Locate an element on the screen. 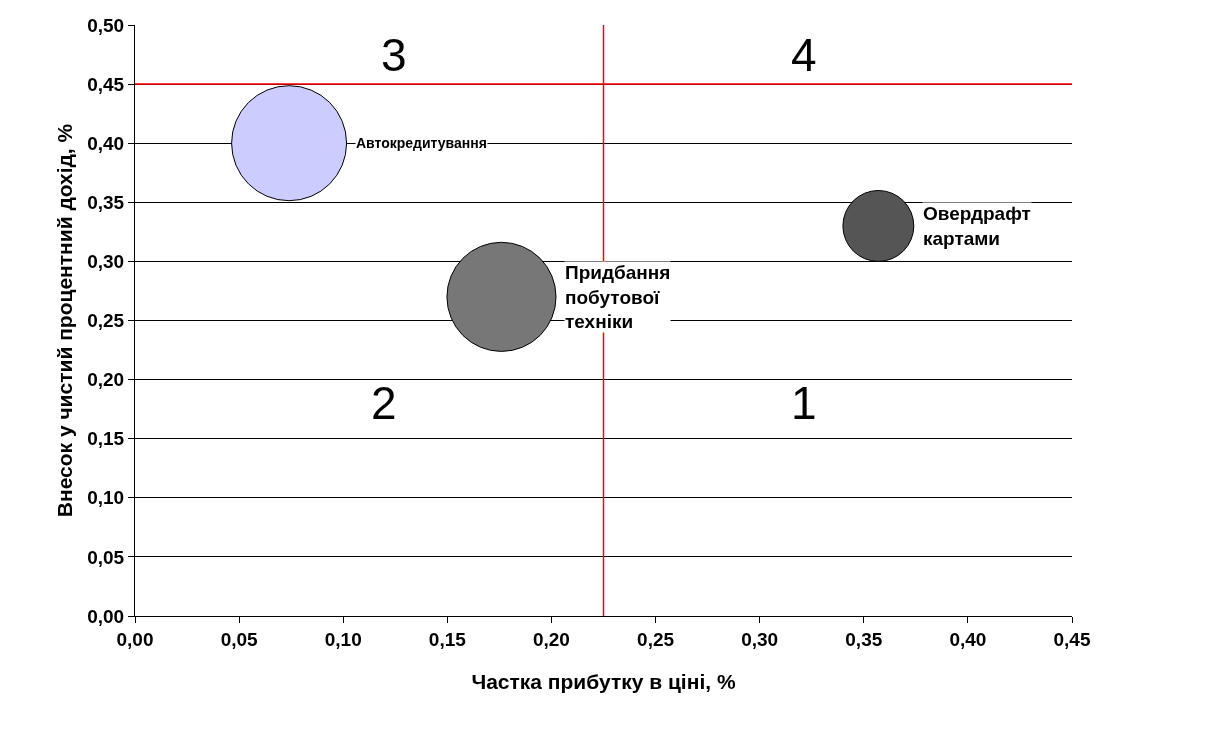  x-tick-label: 0,35 is located at coordinates (864, 639).